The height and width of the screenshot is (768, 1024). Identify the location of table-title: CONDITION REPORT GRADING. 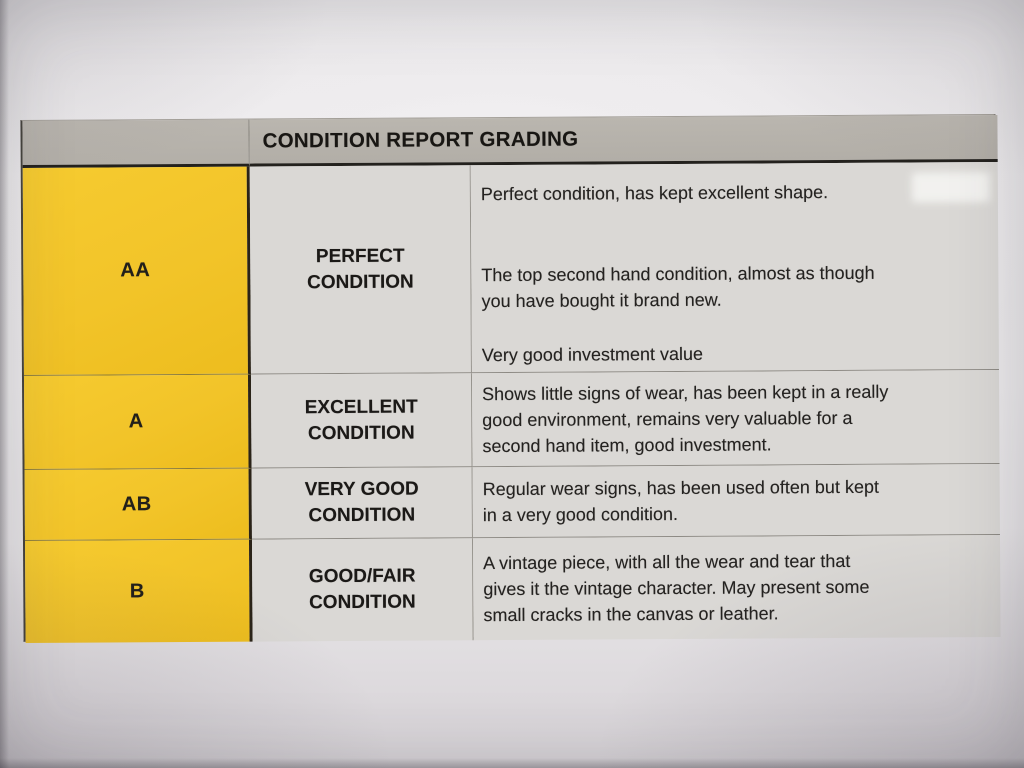
(420, 140).